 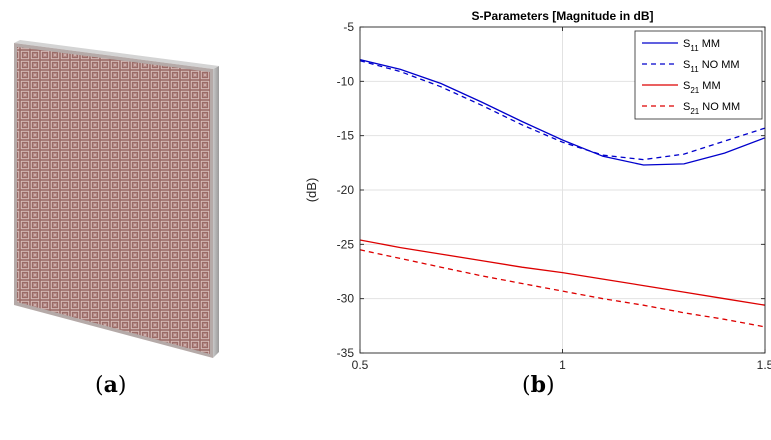 What do you see at coordinates (711, 108) in the screenshot?
I see `legend-label-3: S21 NO MM` at bounding box center [711, 108].